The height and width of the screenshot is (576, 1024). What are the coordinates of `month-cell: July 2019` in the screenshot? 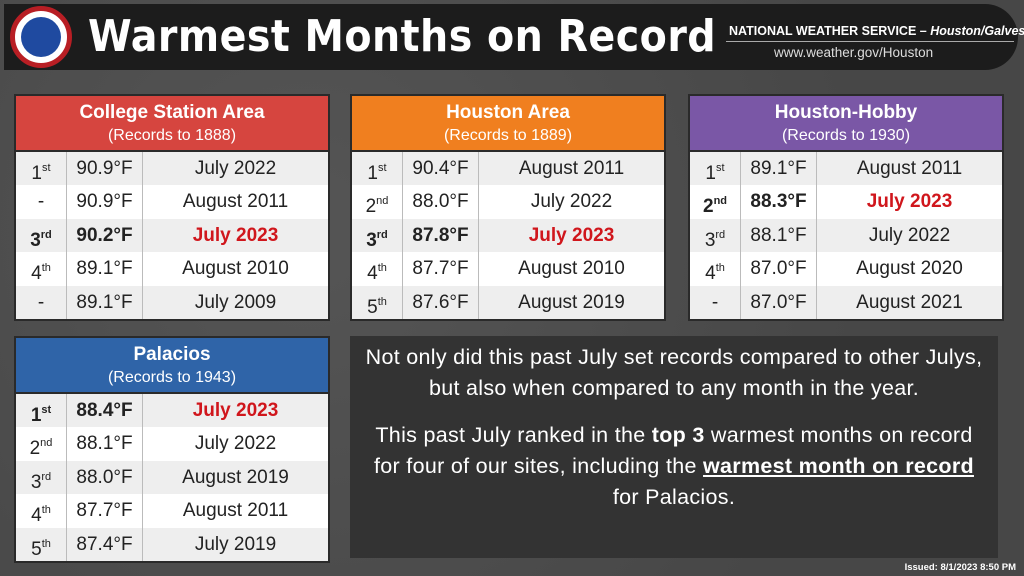 It's located at (235, 544).